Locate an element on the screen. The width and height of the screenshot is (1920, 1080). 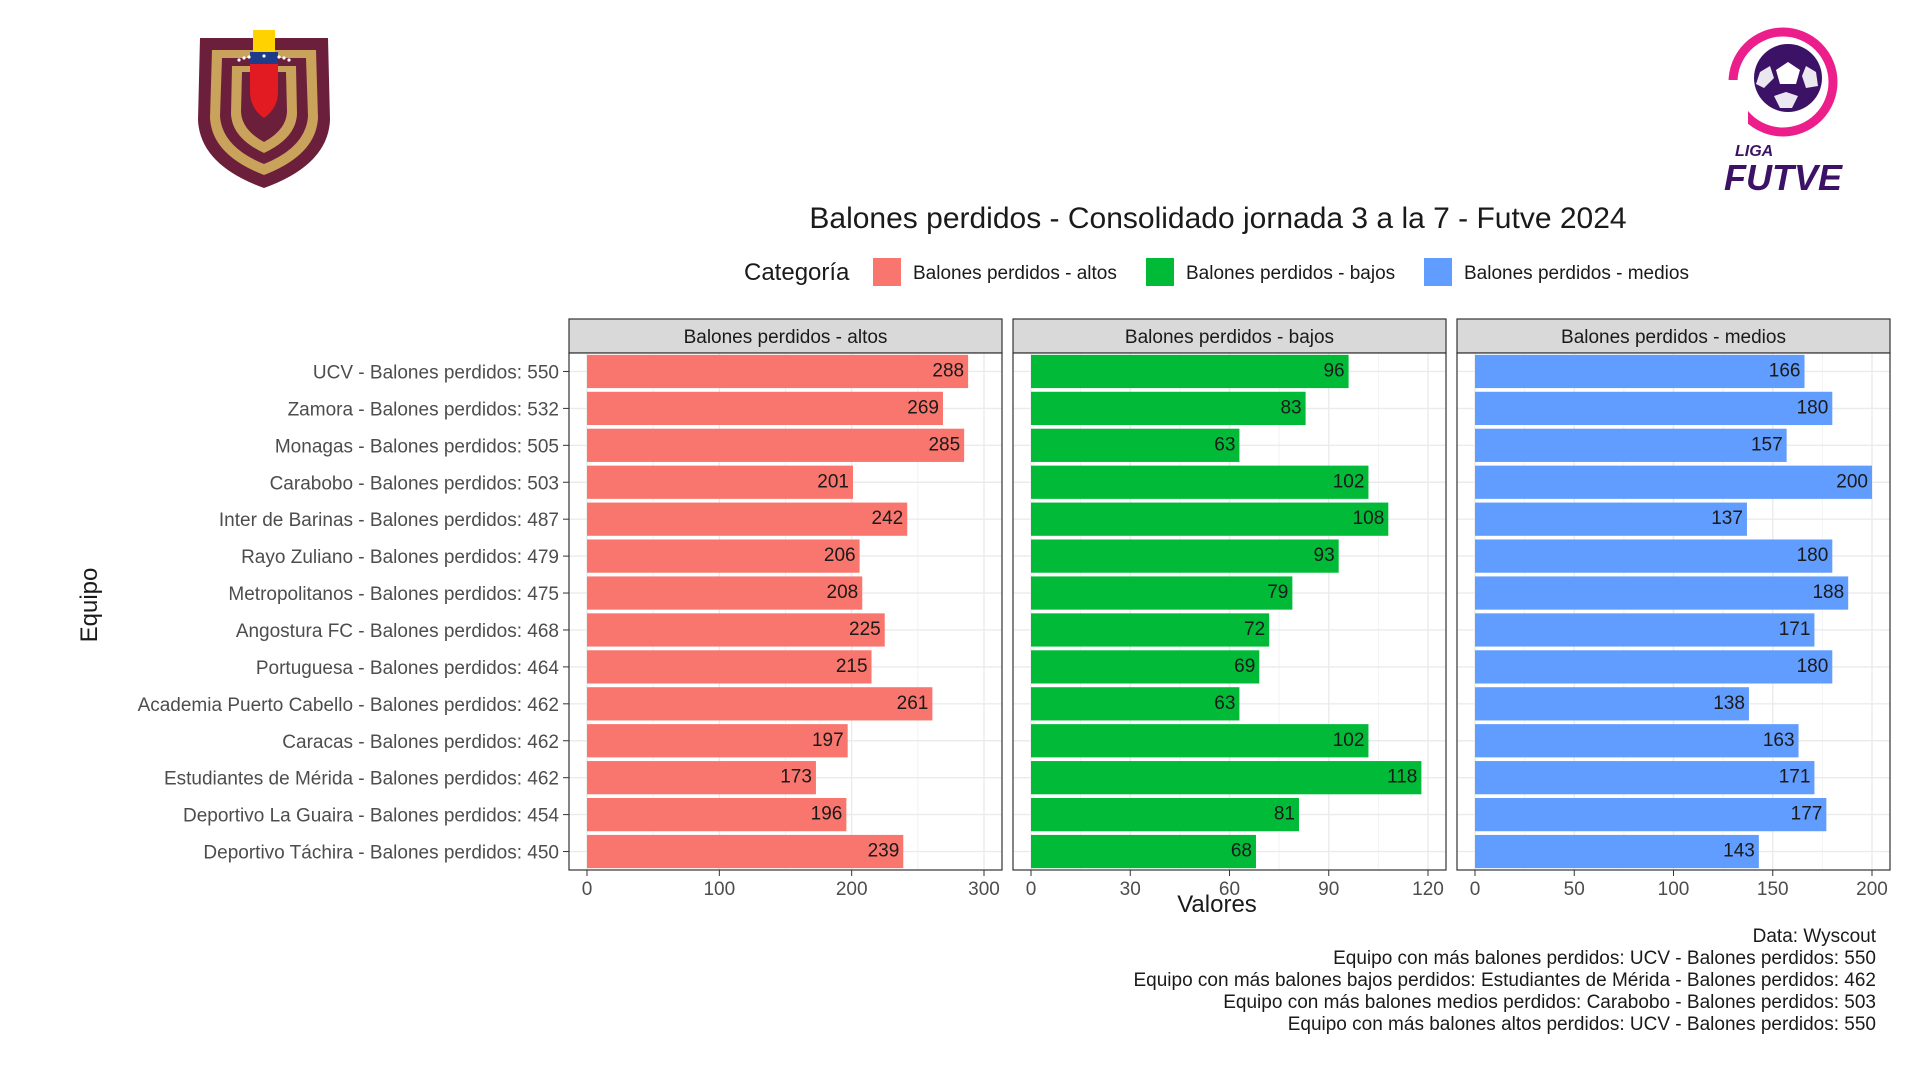
bar-value-label: 157 is located at coordinates (1767, 444).